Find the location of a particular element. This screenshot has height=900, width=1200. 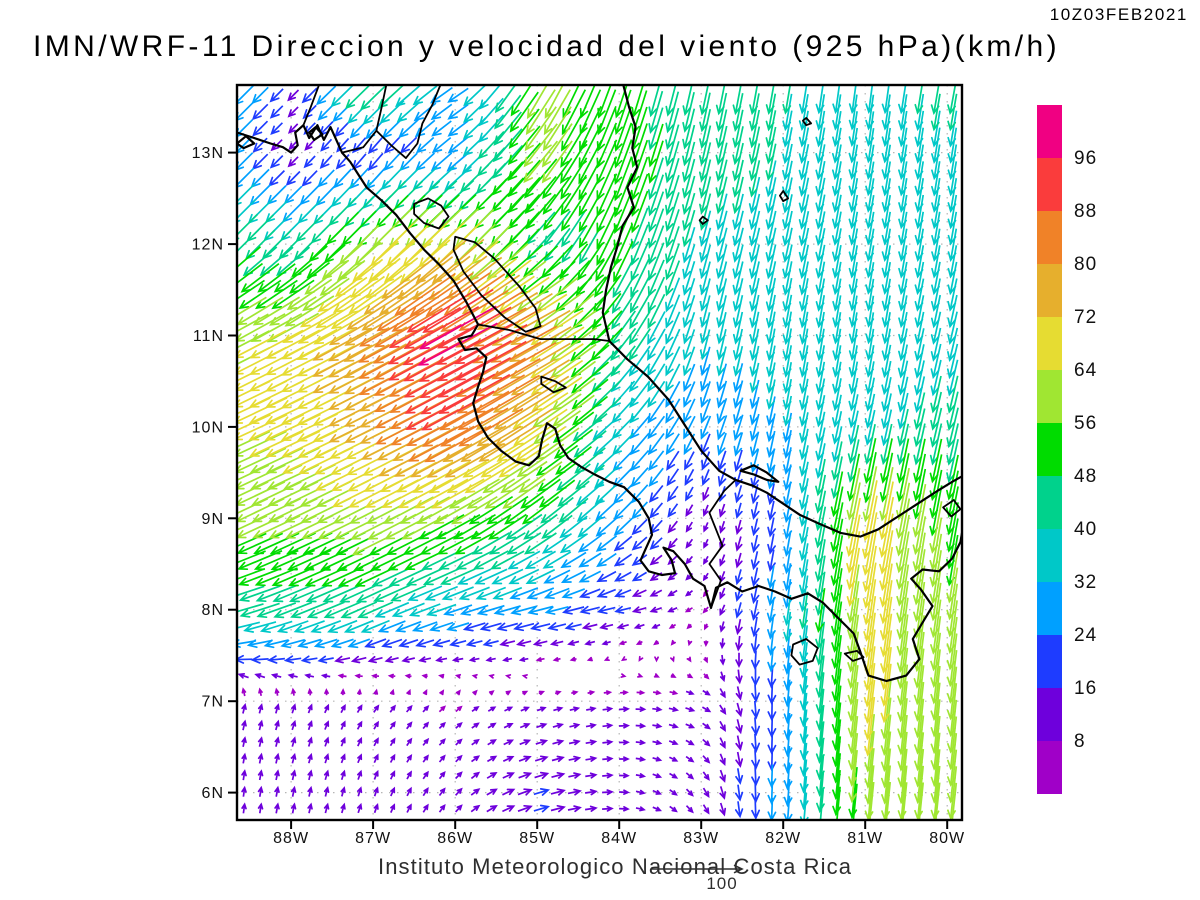

wind-arrow-heads-bin0 is located at coordinates (475, 651).